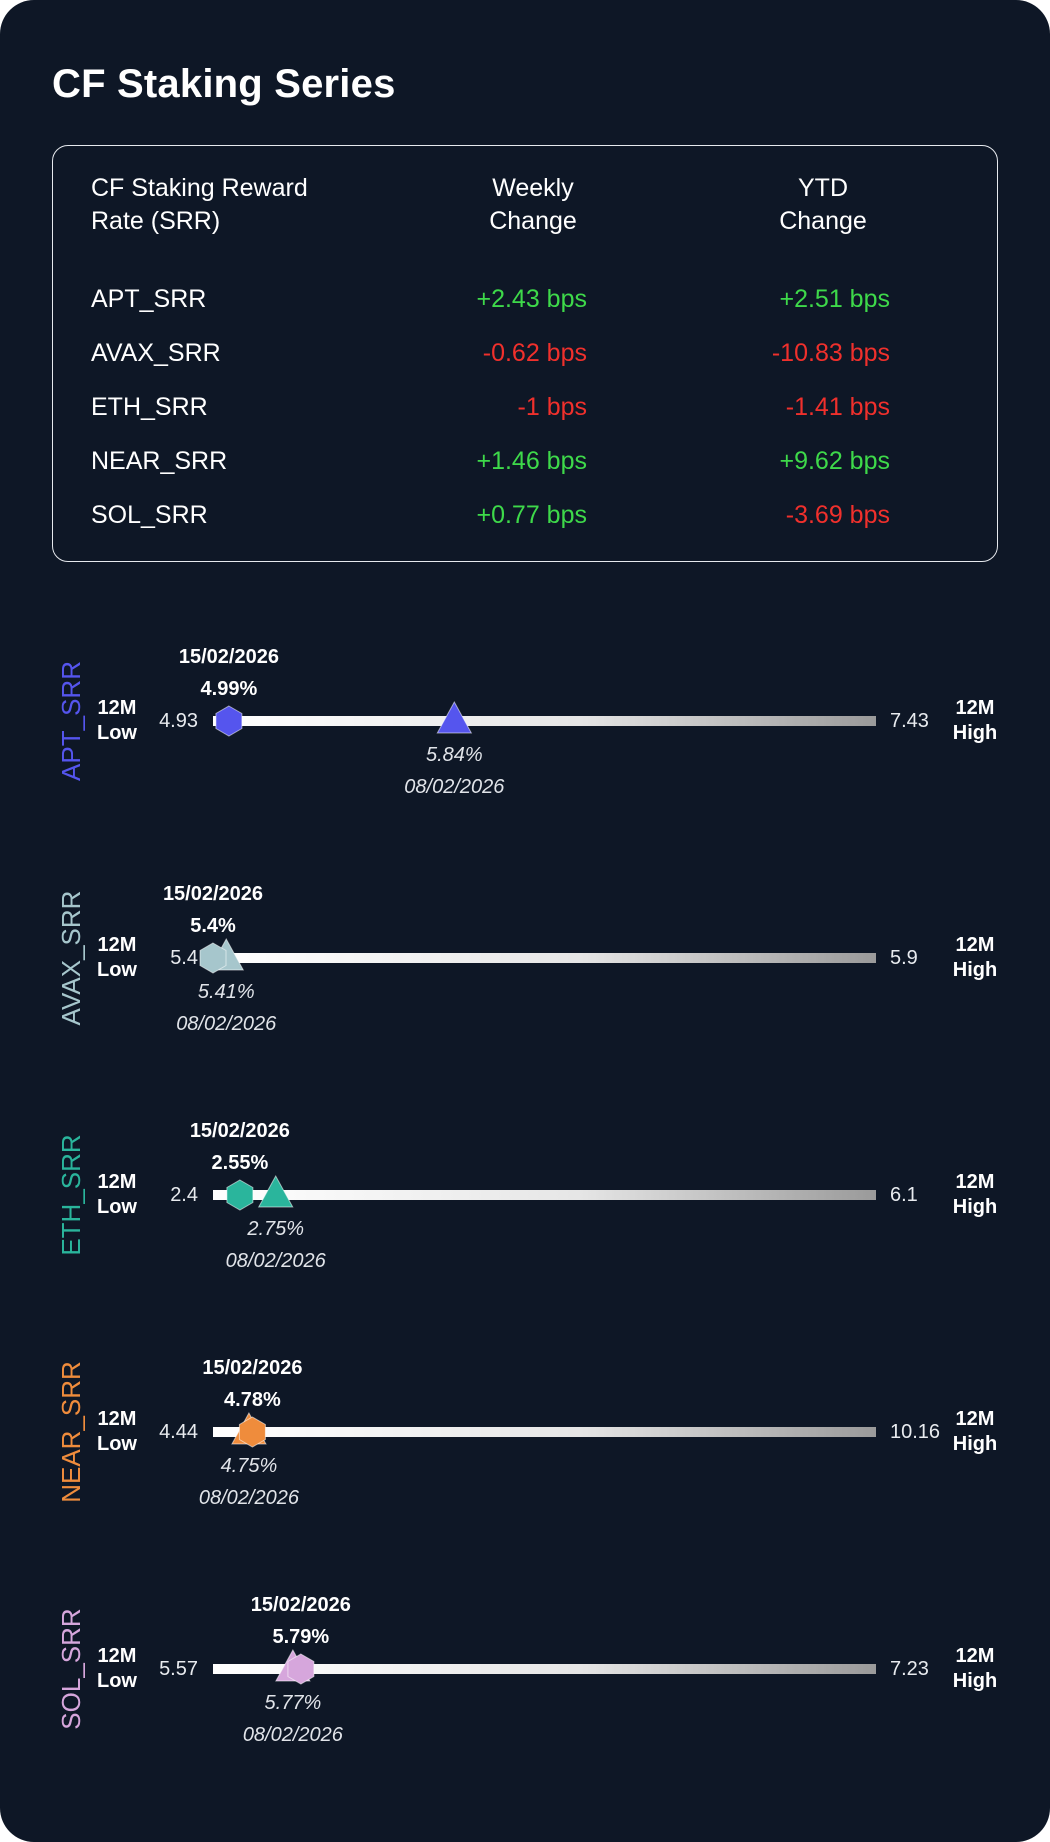 The image size is (1050, 1842). Describe the element at coordinates (834, 461) in the screenshot. I see `row-ytd-change: +9.62 bps` at that location.